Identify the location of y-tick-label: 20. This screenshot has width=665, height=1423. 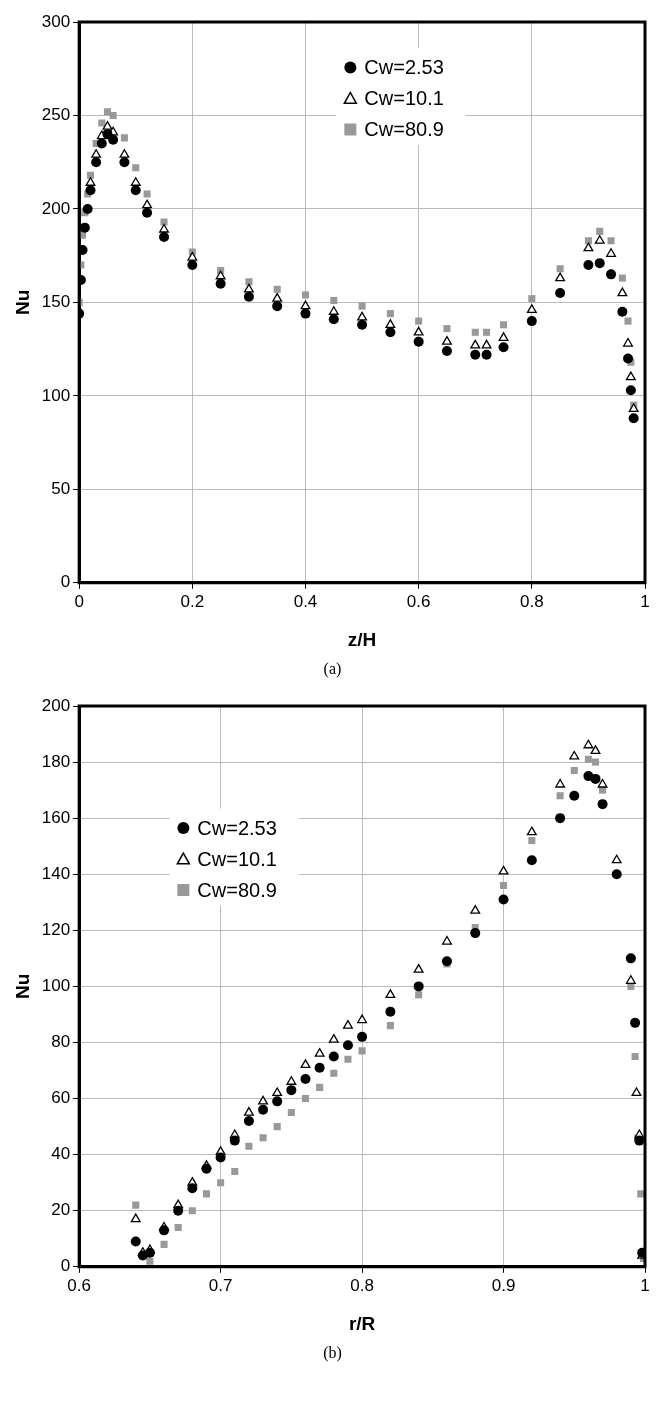
(61, 1210).